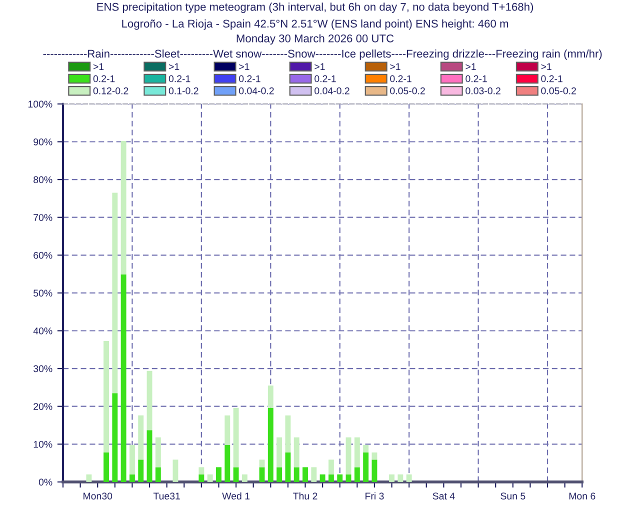 The image size is (630, 525). Describe the element at coordinates (42, 368) in the screenshot. I see `y-tick-label: 30%` at that location.